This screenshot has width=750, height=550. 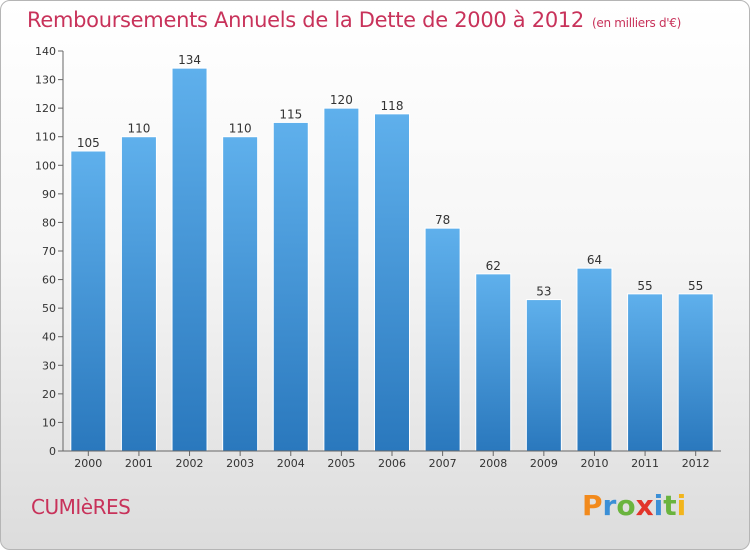 What do you see at coordinates (442, 339) in the screenshot?
I see `bar-2007` at bounding box center [442, 339].